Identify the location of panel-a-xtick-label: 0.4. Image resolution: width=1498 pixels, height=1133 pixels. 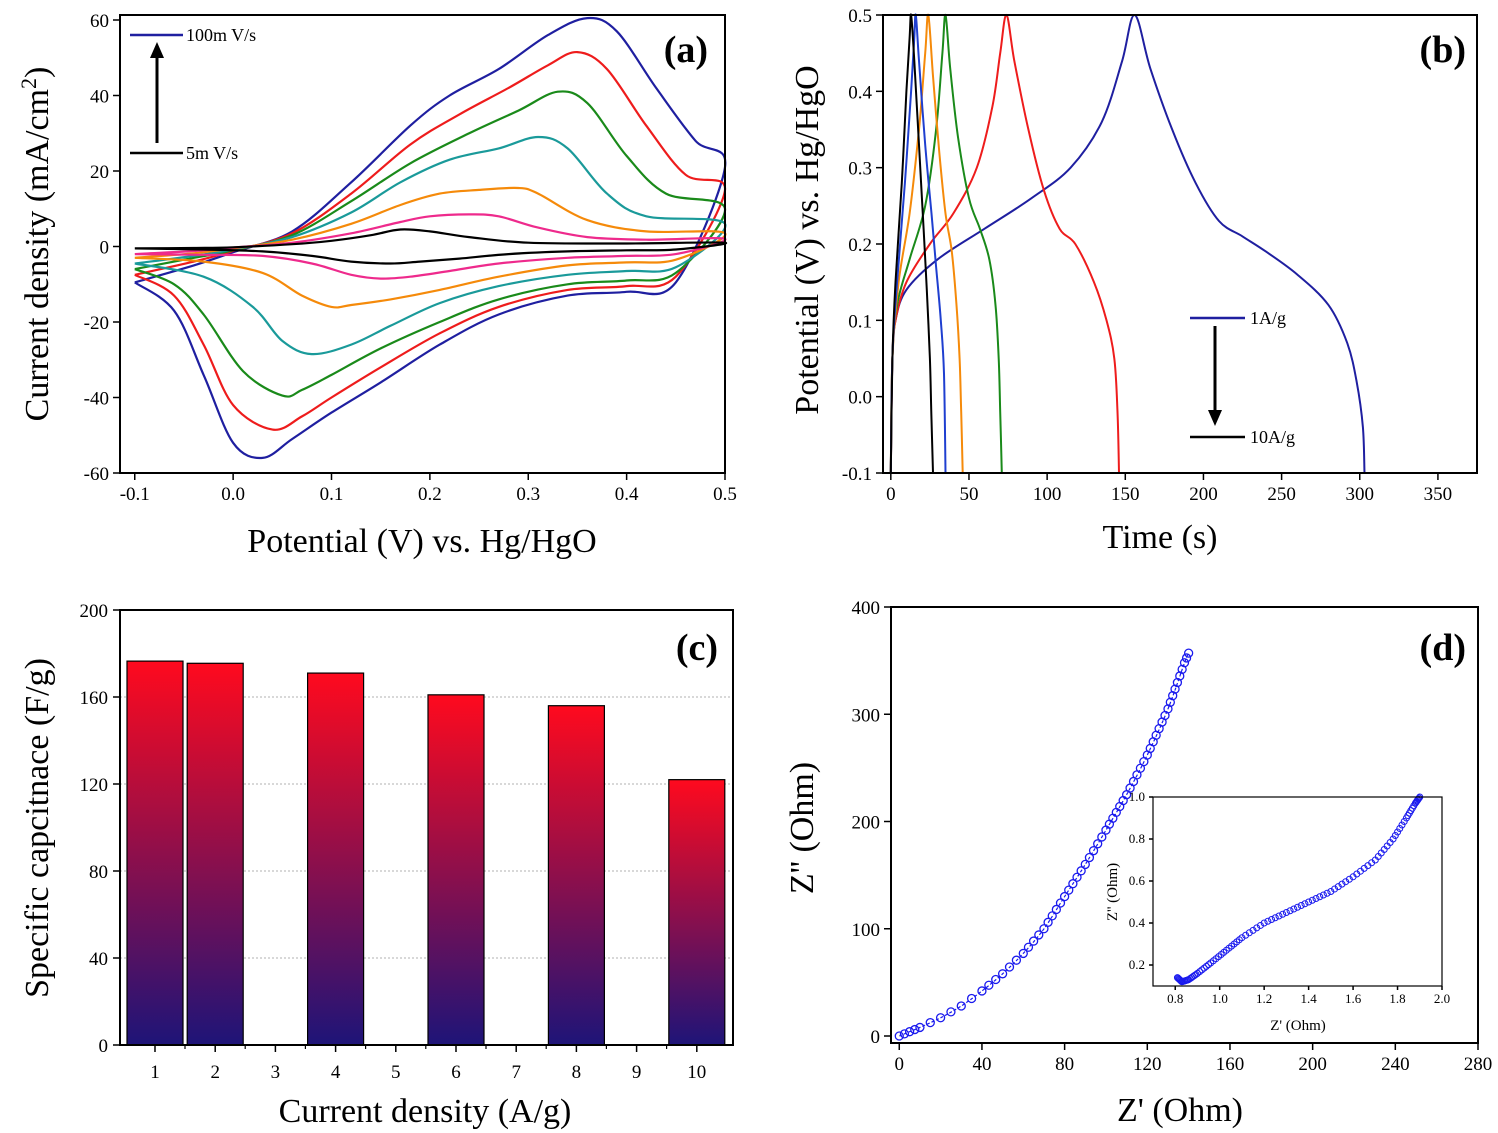
(627, 494).